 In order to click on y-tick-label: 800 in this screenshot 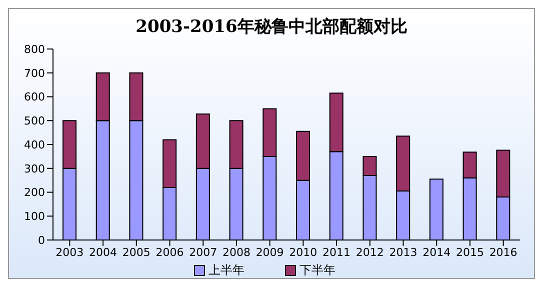, I will do `click(34, 49)`.